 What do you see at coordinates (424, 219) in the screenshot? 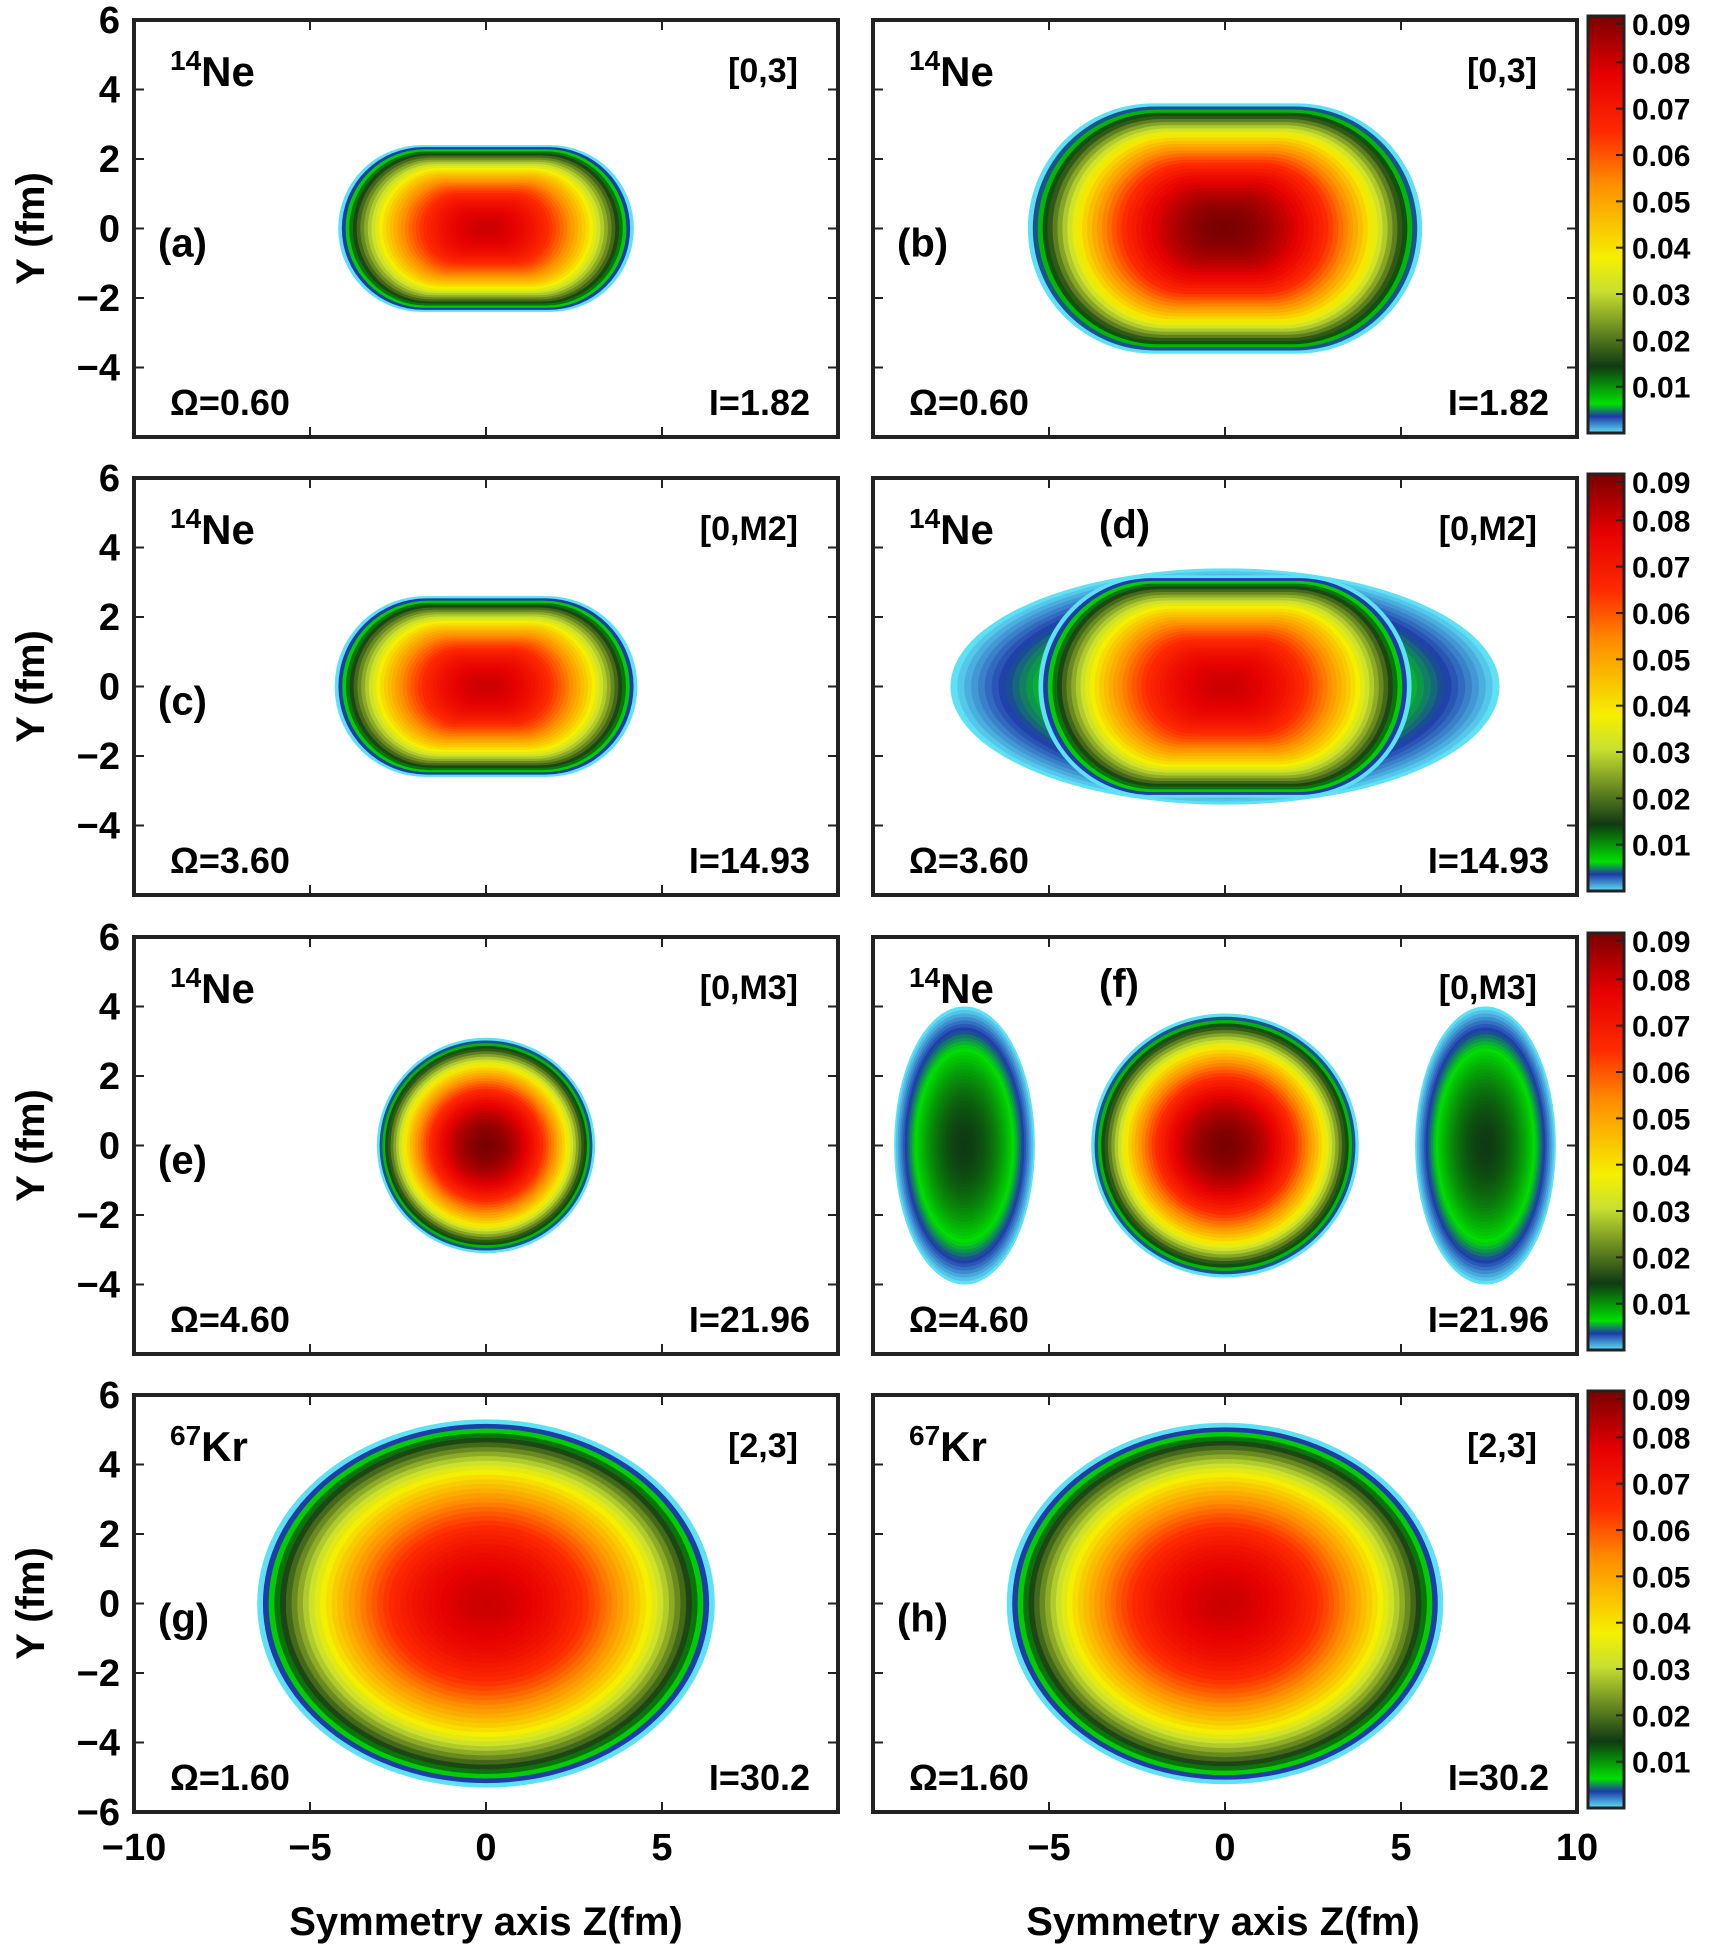
I see `panel-a: 6 4 2 0 −2 −4 Y (fm) 14Ne [0,3] (a) Ω=0.60 I=1.82` at bounding box center [424, 219].